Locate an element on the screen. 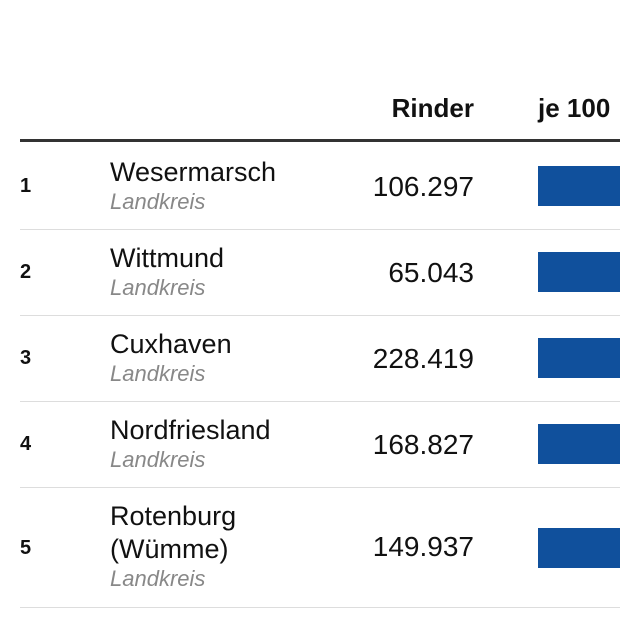  table-row: 4 Nordfriesland Landkreis 168.827 is located at coordinates (320, 445).